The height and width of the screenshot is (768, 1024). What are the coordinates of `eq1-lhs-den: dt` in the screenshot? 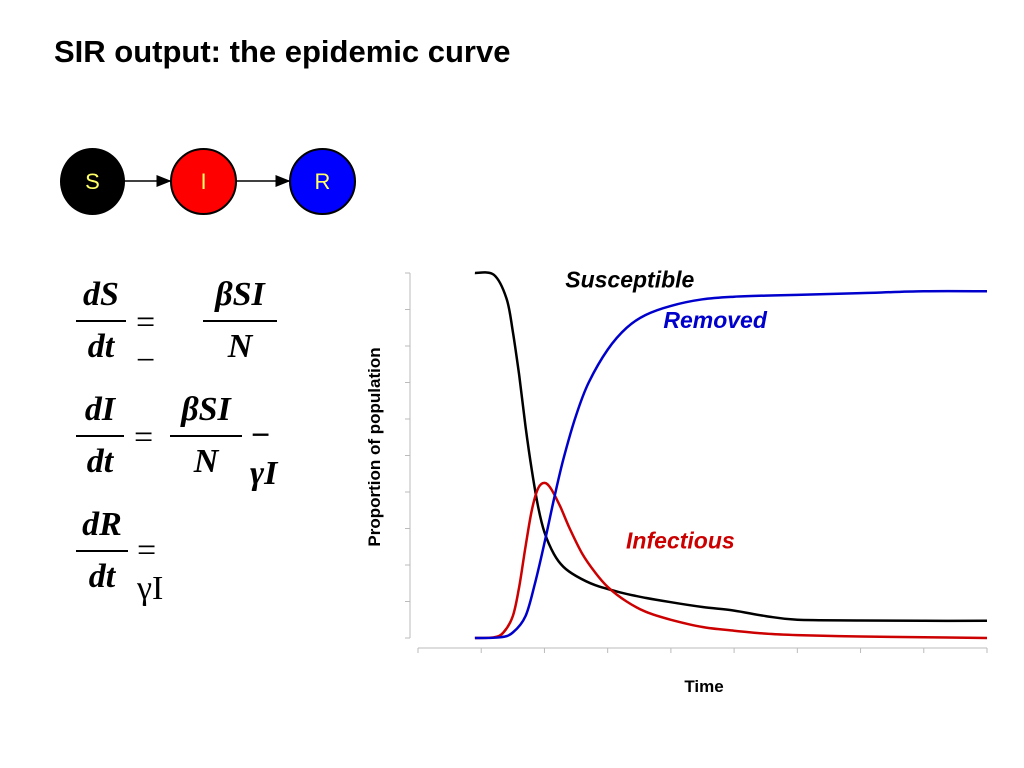 It's located at (101, 346).